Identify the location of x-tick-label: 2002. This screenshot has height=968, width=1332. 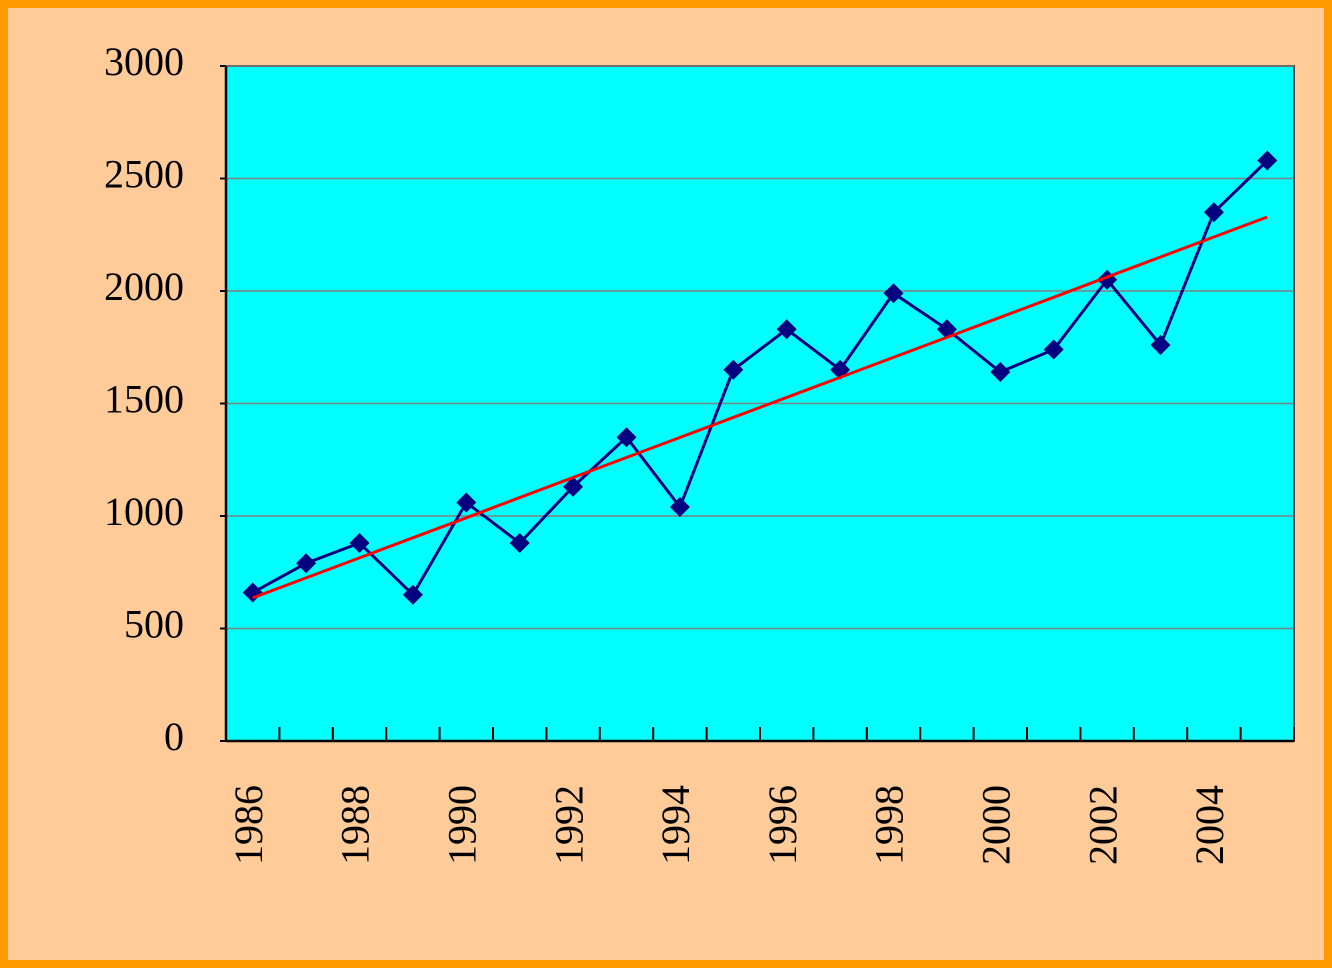
(1102, 825).